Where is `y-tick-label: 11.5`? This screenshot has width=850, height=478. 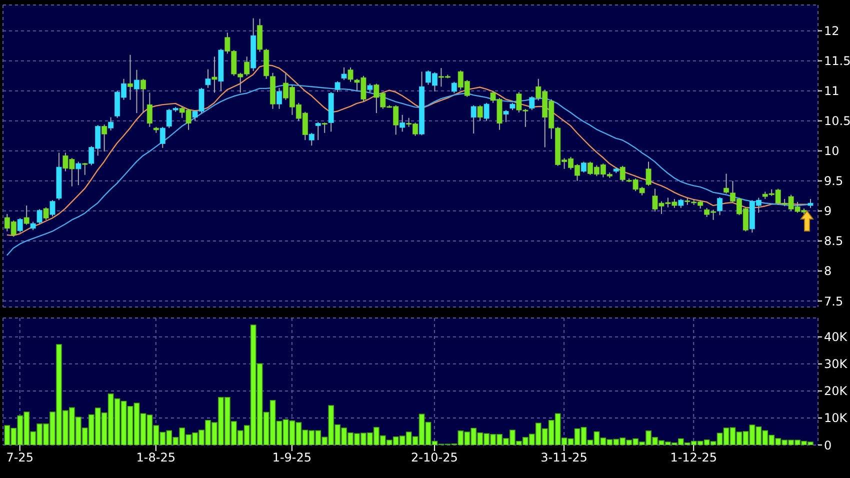
y-tick-label: 11.5 is located at coordinates (837, 61).